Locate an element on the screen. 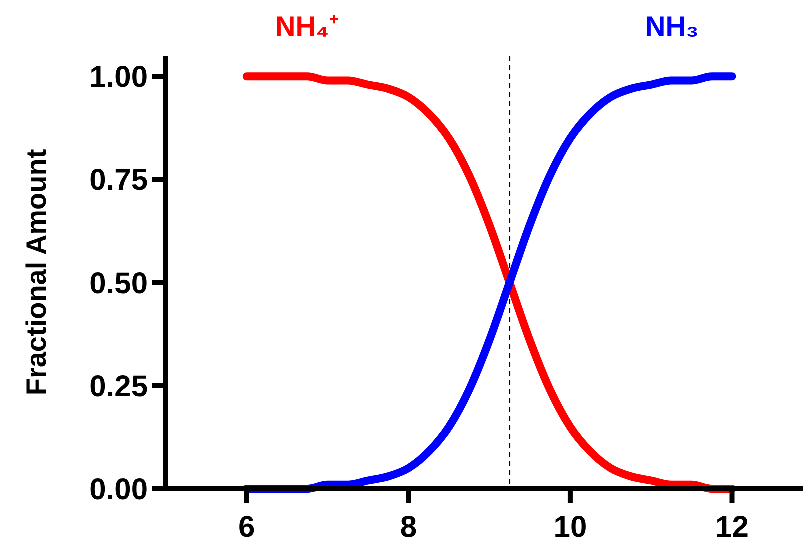  x-tick-label: 8 is located at coordinates (409, 527).